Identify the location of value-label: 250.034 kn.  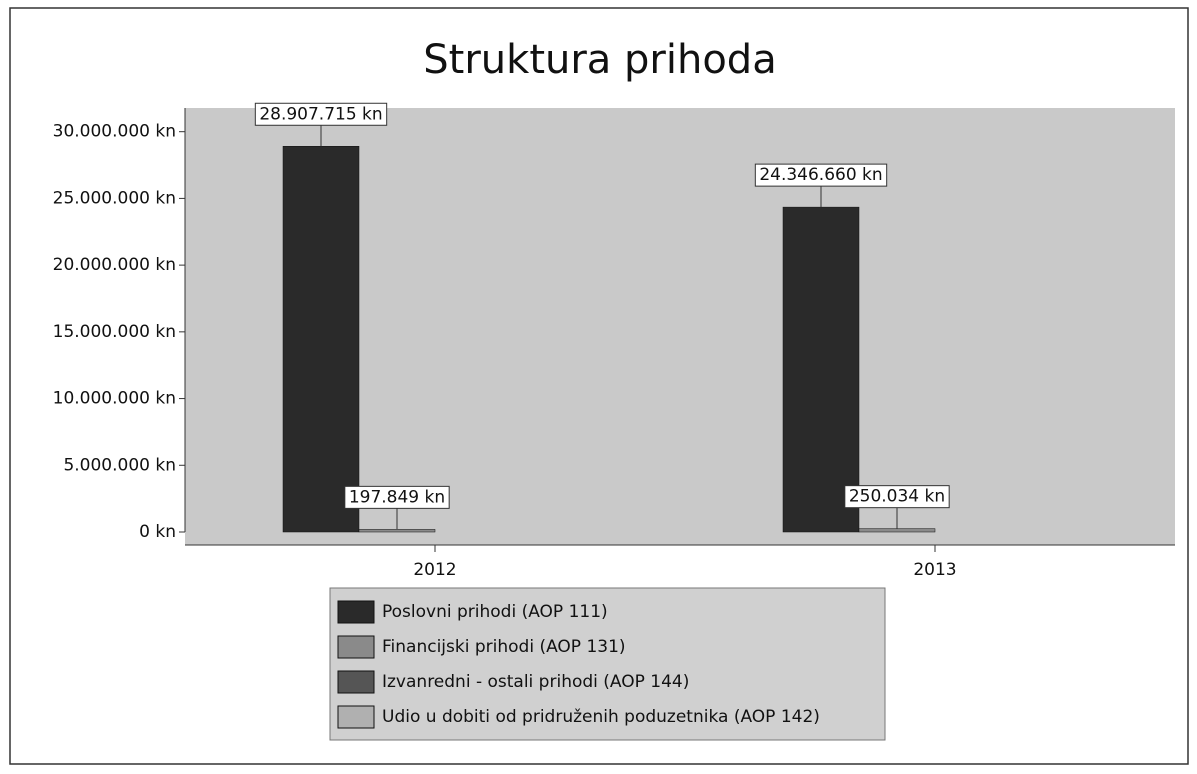
(897, 497).